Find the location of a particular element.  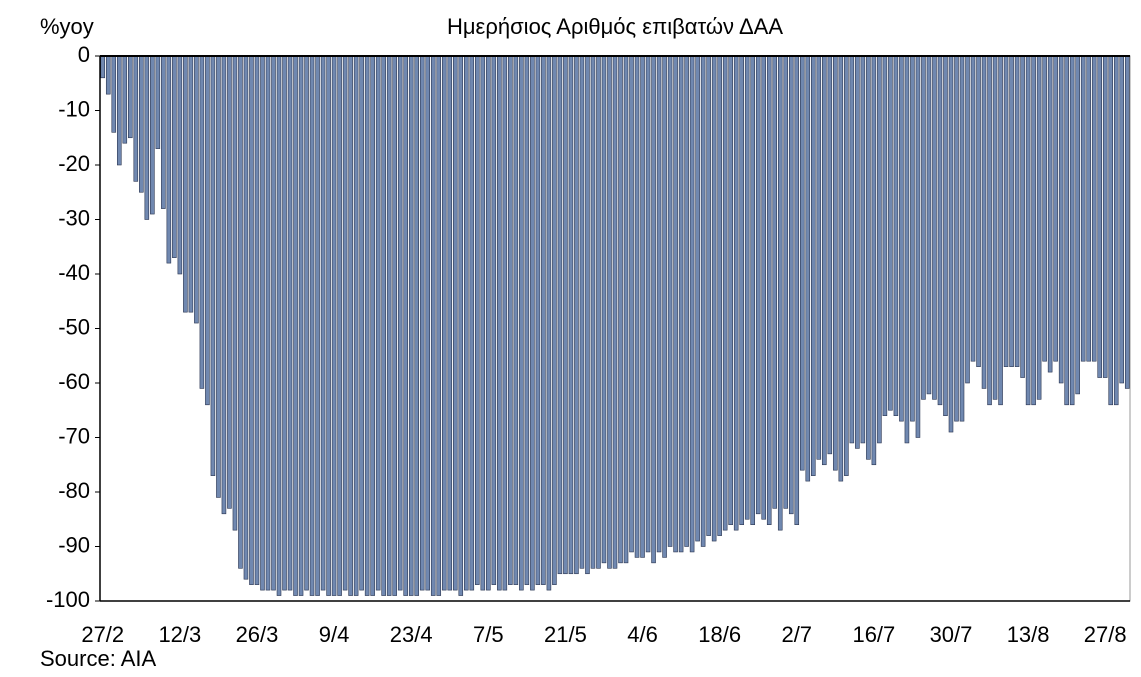

x-tick-label: 27/8 is located at coordinates (1105, 634).